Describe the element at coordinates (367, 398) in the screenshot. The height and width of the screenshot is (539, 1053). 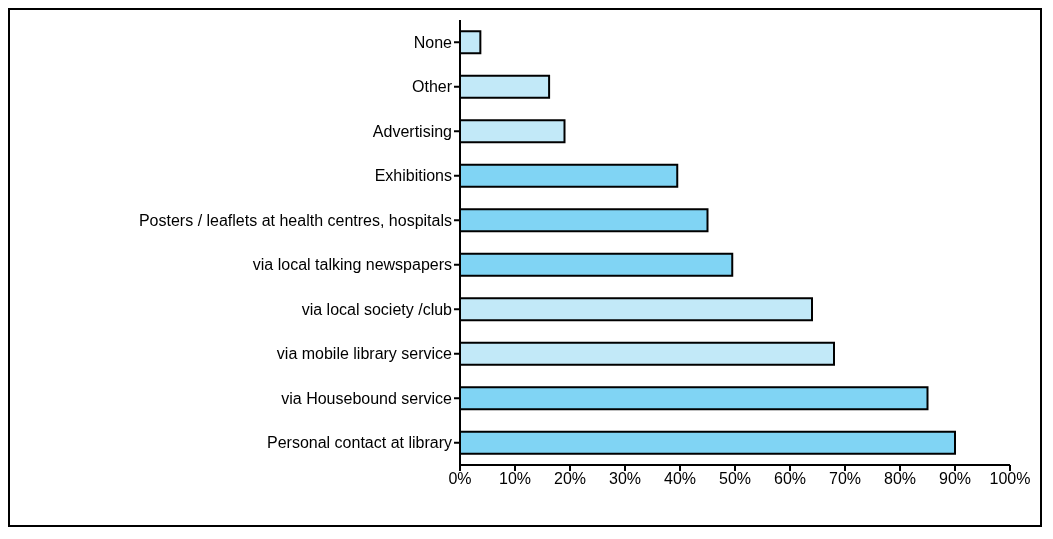
I see `y-tick-label: via Housebound service` at that location.